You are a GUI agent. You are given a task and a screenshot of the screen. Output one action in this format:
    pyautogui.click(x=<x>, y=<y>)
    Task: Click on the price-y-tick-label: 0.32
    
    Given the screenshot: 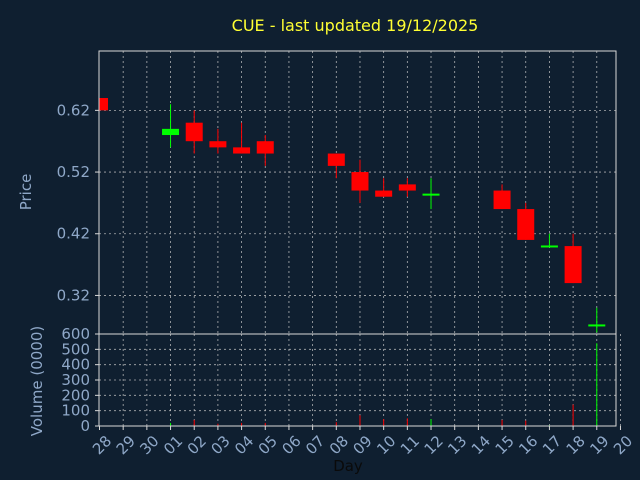 What is the action you would take?
    pyautogui.click(x=73, y=295)
    